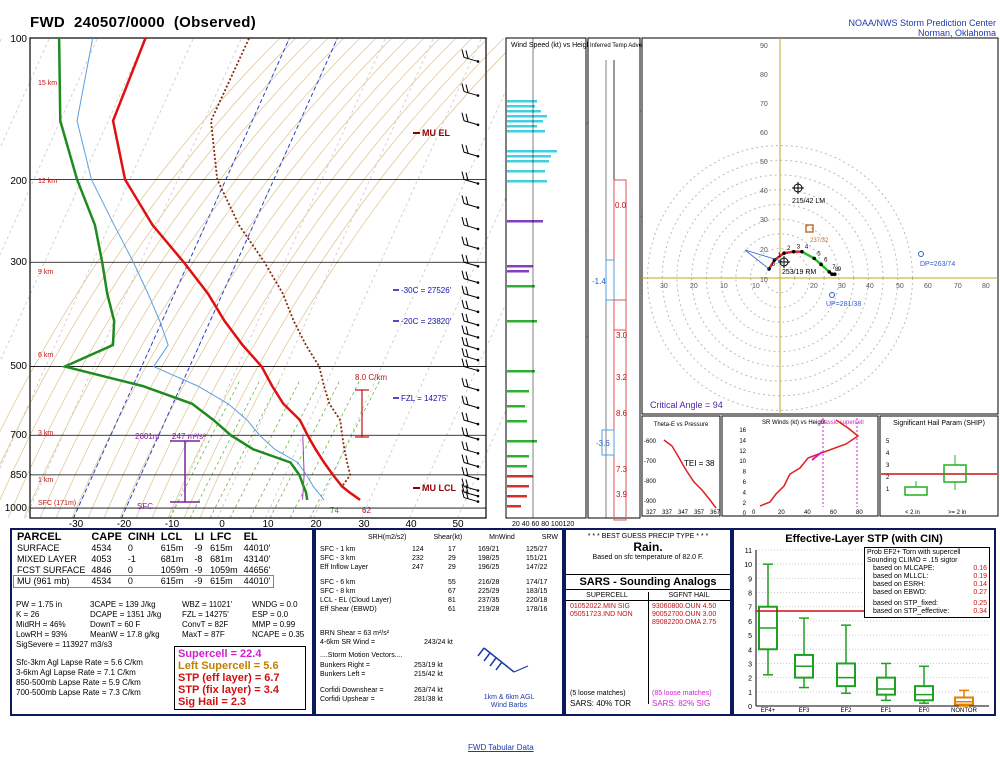 The width and height of the screenshot is (1000, 759). What do you see at coordinates (912, 513) in the screenshot?
I see `ship-x-label: < 2 in` at bounding box center [912, 513].